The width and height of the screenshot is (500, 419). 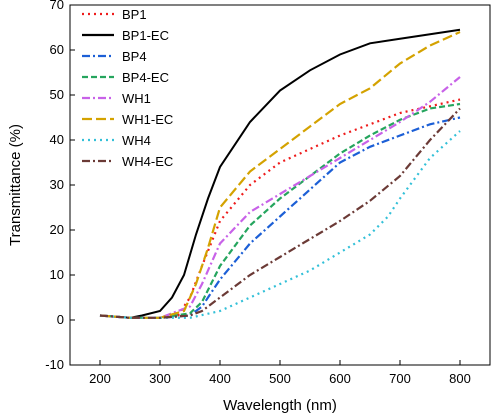 I want to click on x-tick-label: 200, so click(x=100, y=378).